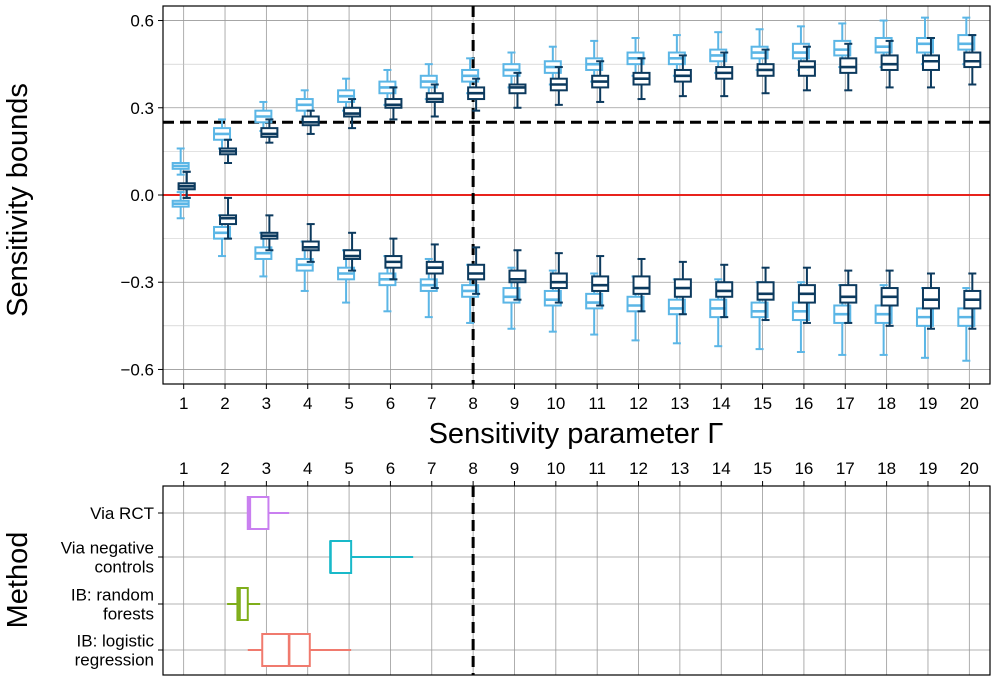  I want to click on bottom-x-tick-label-10: 10, so click(555, 468).